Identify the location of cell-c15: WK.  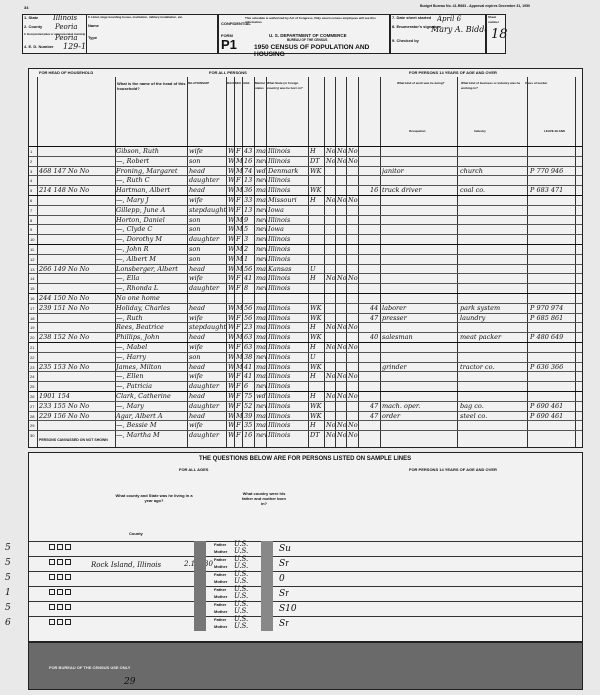
(316, 190).